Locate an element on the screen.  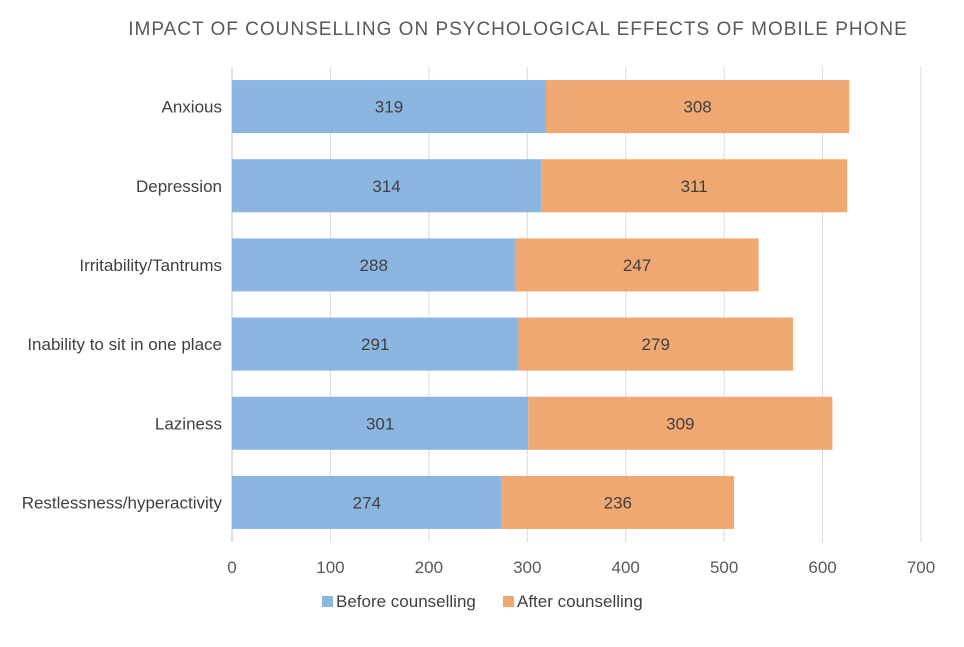
data-label: 291 is located at coordinates (375, 344).